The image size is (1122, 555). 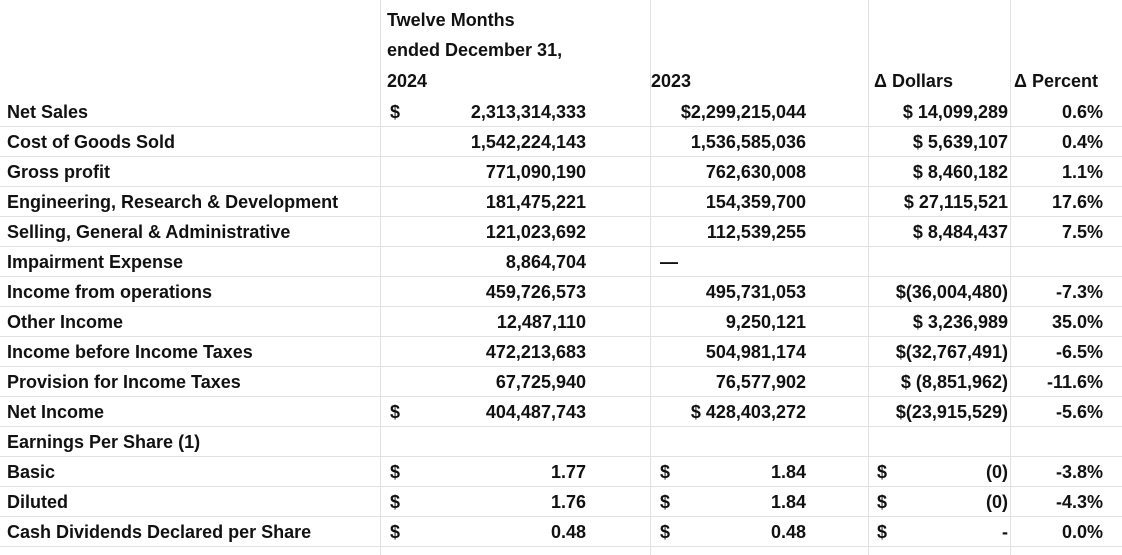 What do you see at coordinates (561, 442) in the screenshot?
I see `table-row: Earnings Per Share (1)` at bounding box center [561, 442].